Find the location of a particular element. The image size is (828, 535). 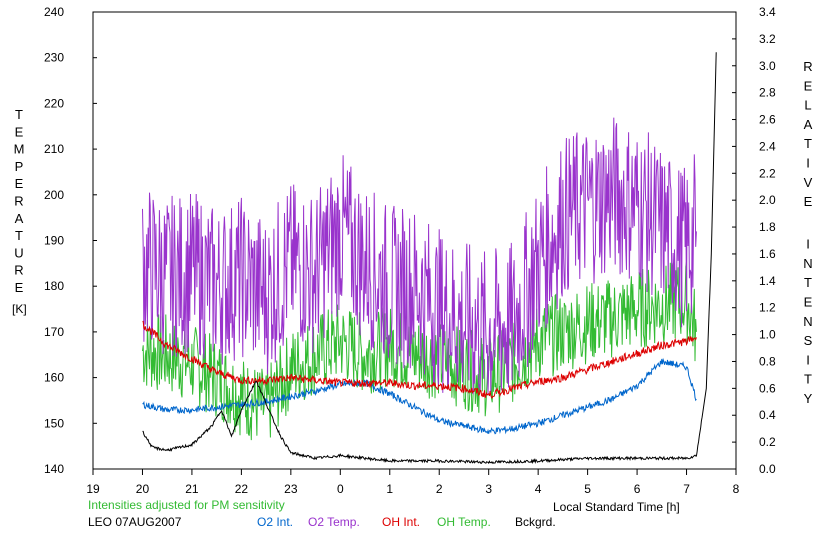

left-tick-label: 170 is located at coordinates (54, 332).